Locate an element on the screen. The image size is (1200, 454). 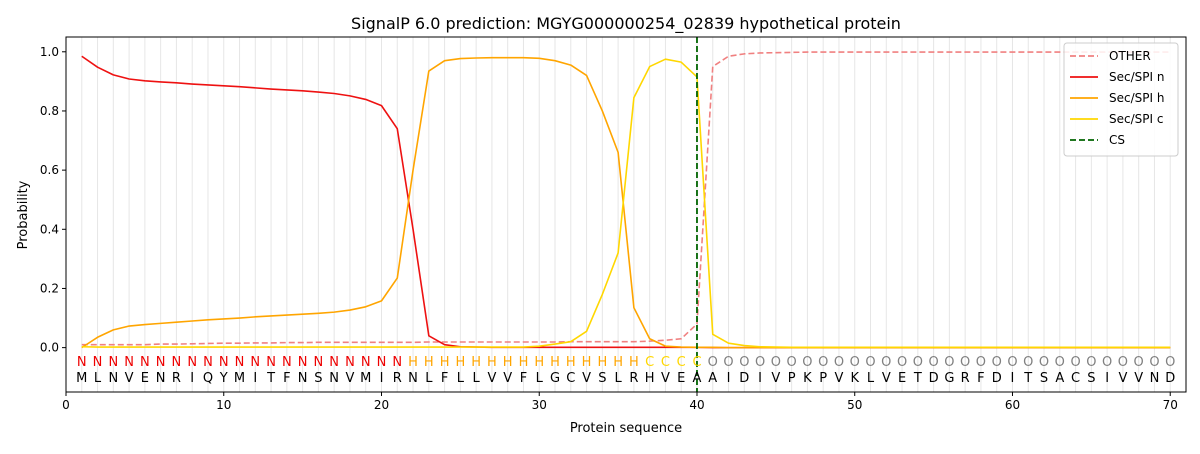
legend-label: OTHER is located at coordinates (1130, 56).